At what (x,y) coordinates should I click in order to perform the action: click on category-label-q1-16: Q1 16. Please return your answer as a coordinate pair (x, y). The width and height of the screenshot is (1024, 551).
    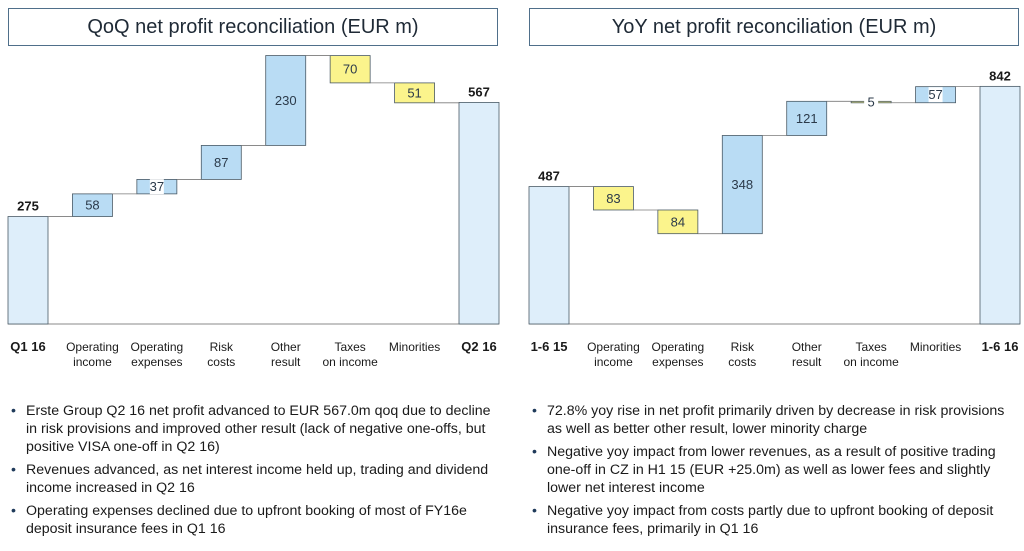
    Looking at the image, I should click on (27, 346).